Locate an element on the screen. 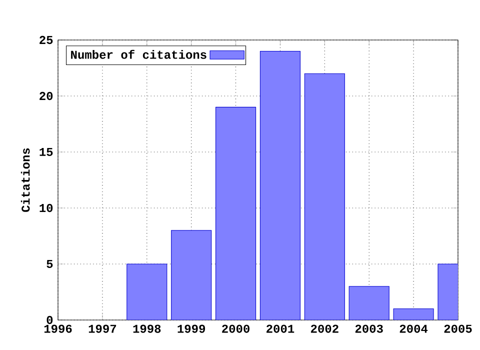 Image resolution: width=480 pixels, height=350 pixels. x-tick-label: 2002 is located at coordinates (324, 328).